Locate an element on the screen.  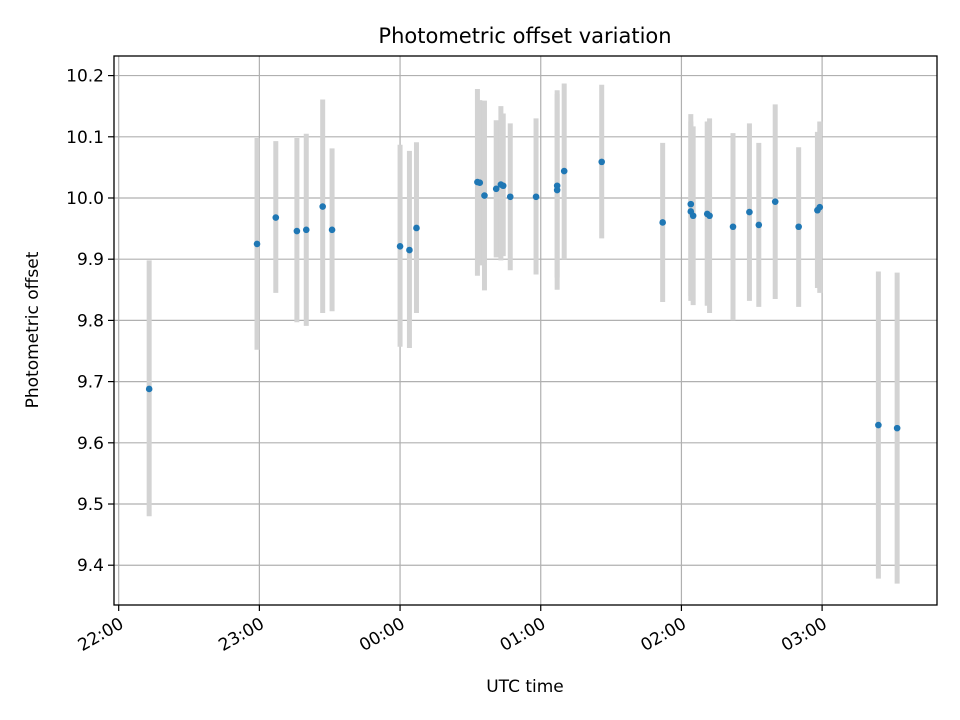
y-tick-label: 10.2 is located at coordinates (85, 77).